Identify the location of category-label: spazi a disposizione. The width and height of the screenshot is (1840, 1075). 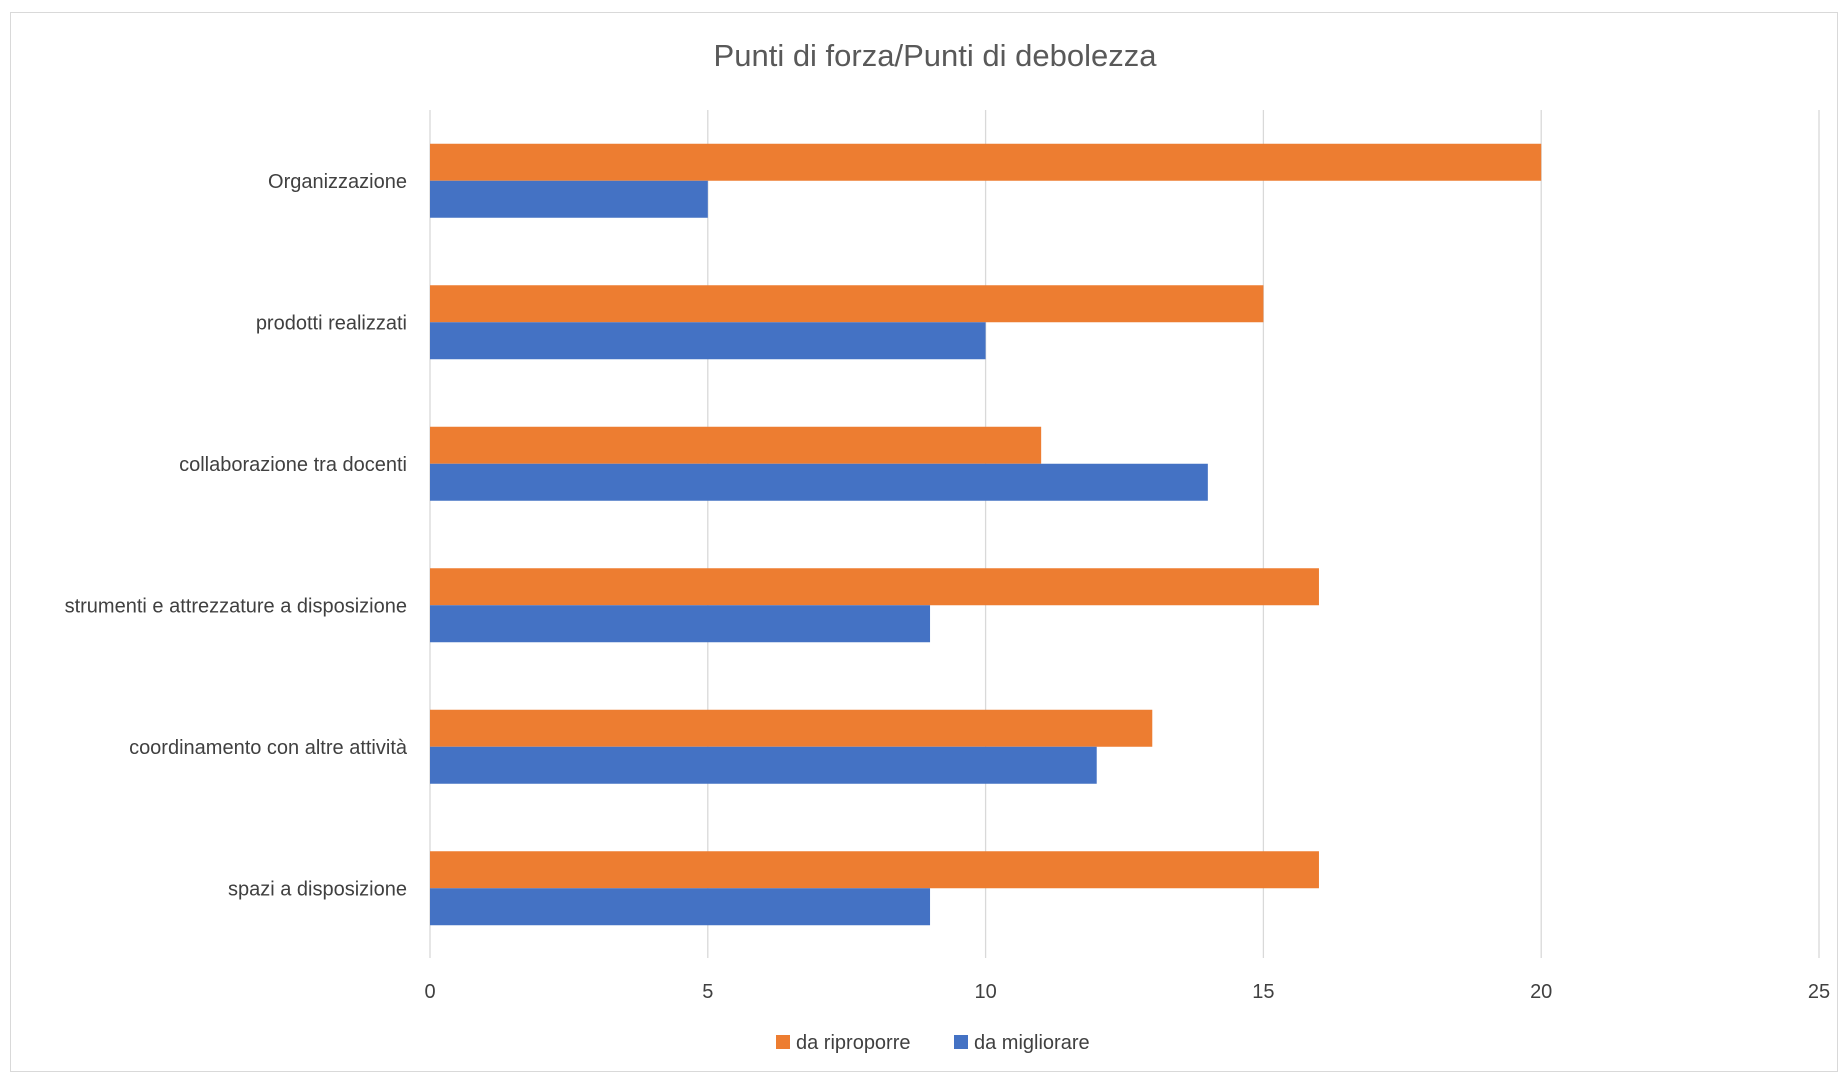
(317, 889).